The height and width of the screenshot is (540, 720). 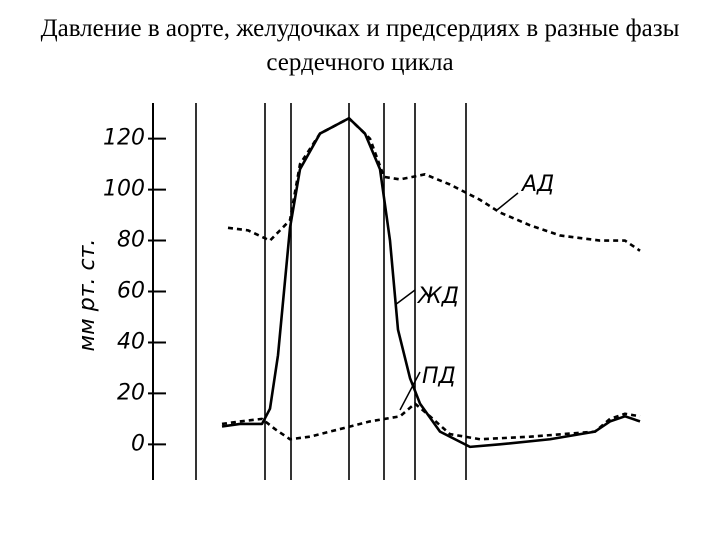 I want to click on y-tick-label: 80, so click(x=131, y=240).